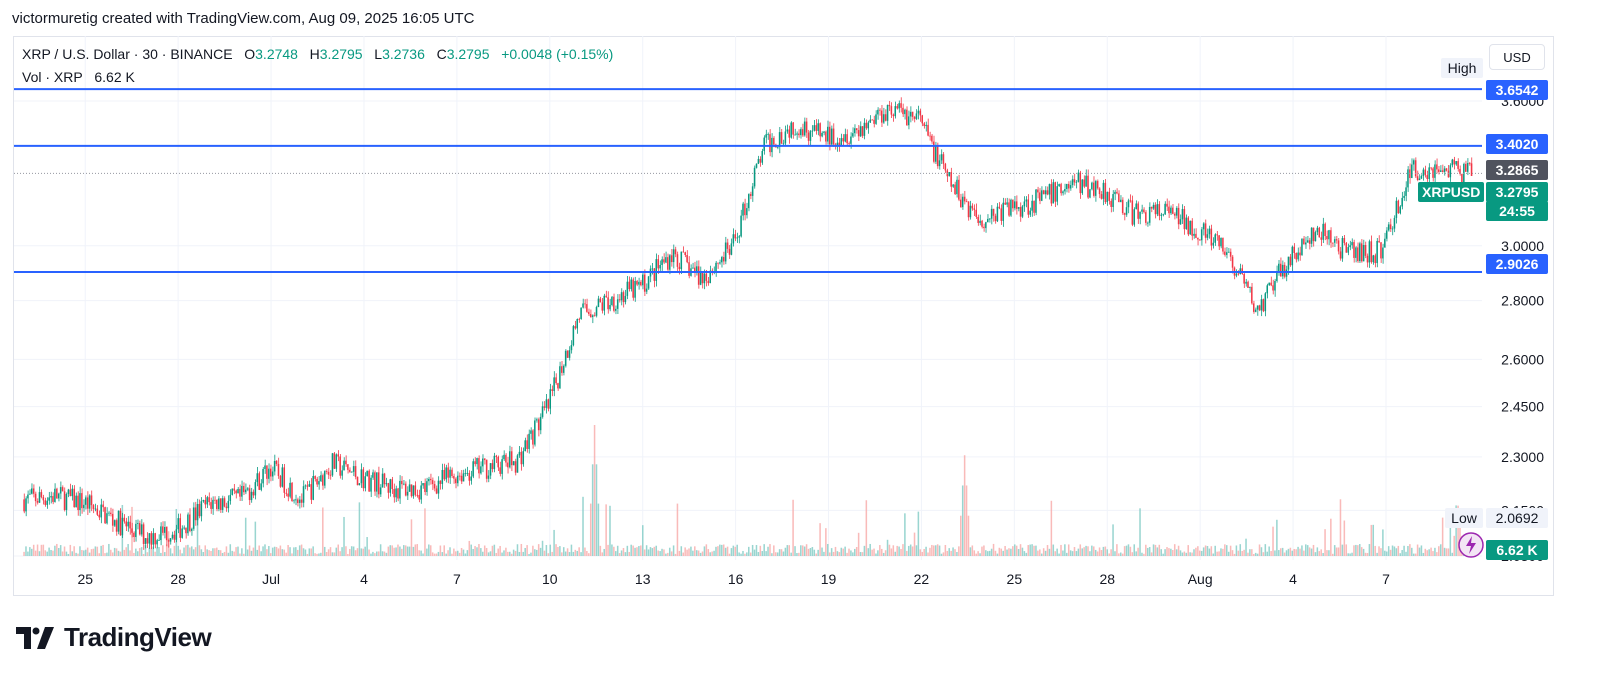  What do you see at coordinates (1517, 57) in the screenshot?
I see `currency-button: USD` at bounding box center [1517, 57].